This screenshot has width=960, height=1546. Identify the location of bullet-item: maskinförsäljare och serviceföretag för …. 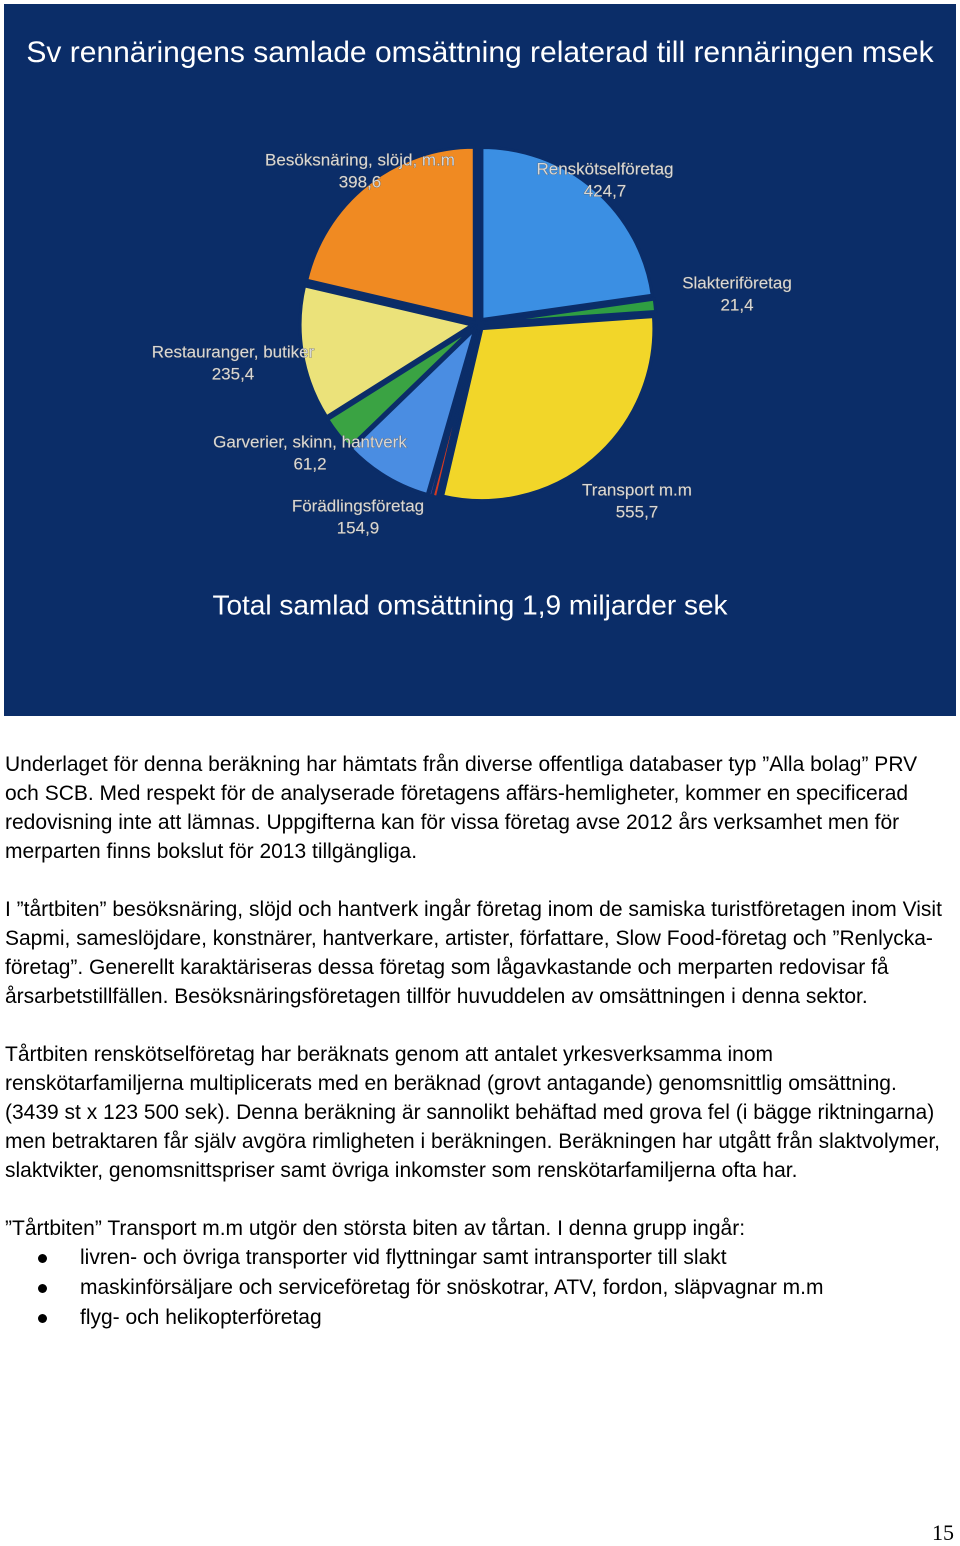
(480, 1288).